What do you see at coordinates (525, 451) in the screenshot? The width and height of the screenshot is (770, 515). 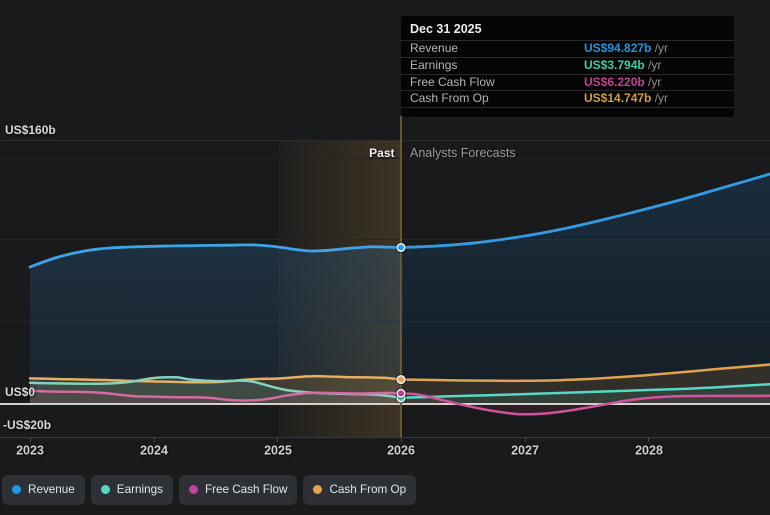 I see `svg-text: 2027` at bounding box center [525, 451].